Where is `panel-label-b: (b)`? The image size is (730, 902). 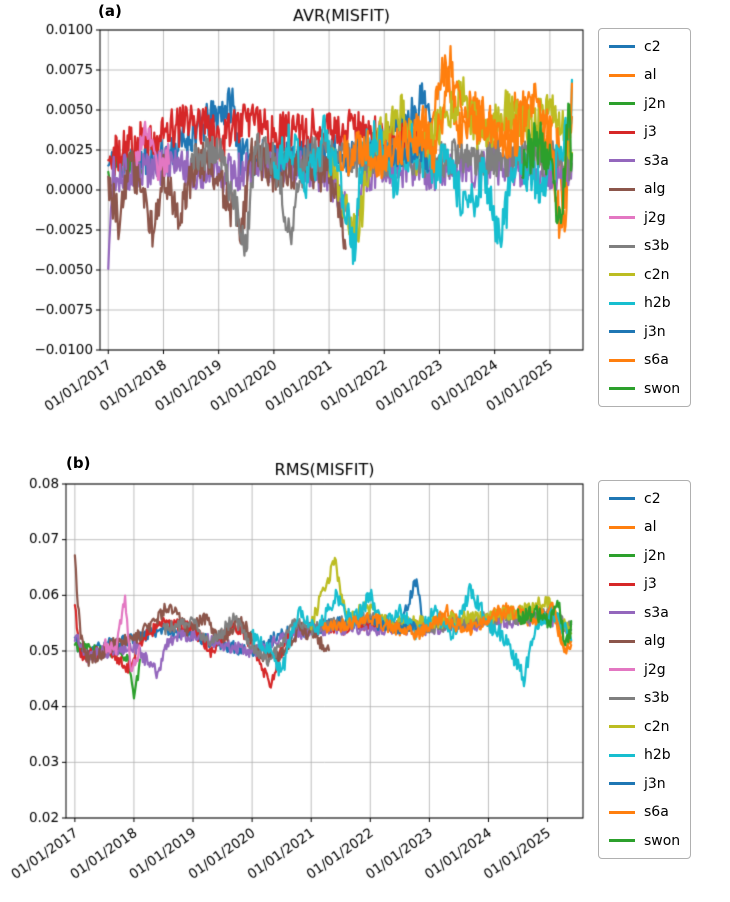 panel-label-b: (b) is located at coordinates (78, 463).